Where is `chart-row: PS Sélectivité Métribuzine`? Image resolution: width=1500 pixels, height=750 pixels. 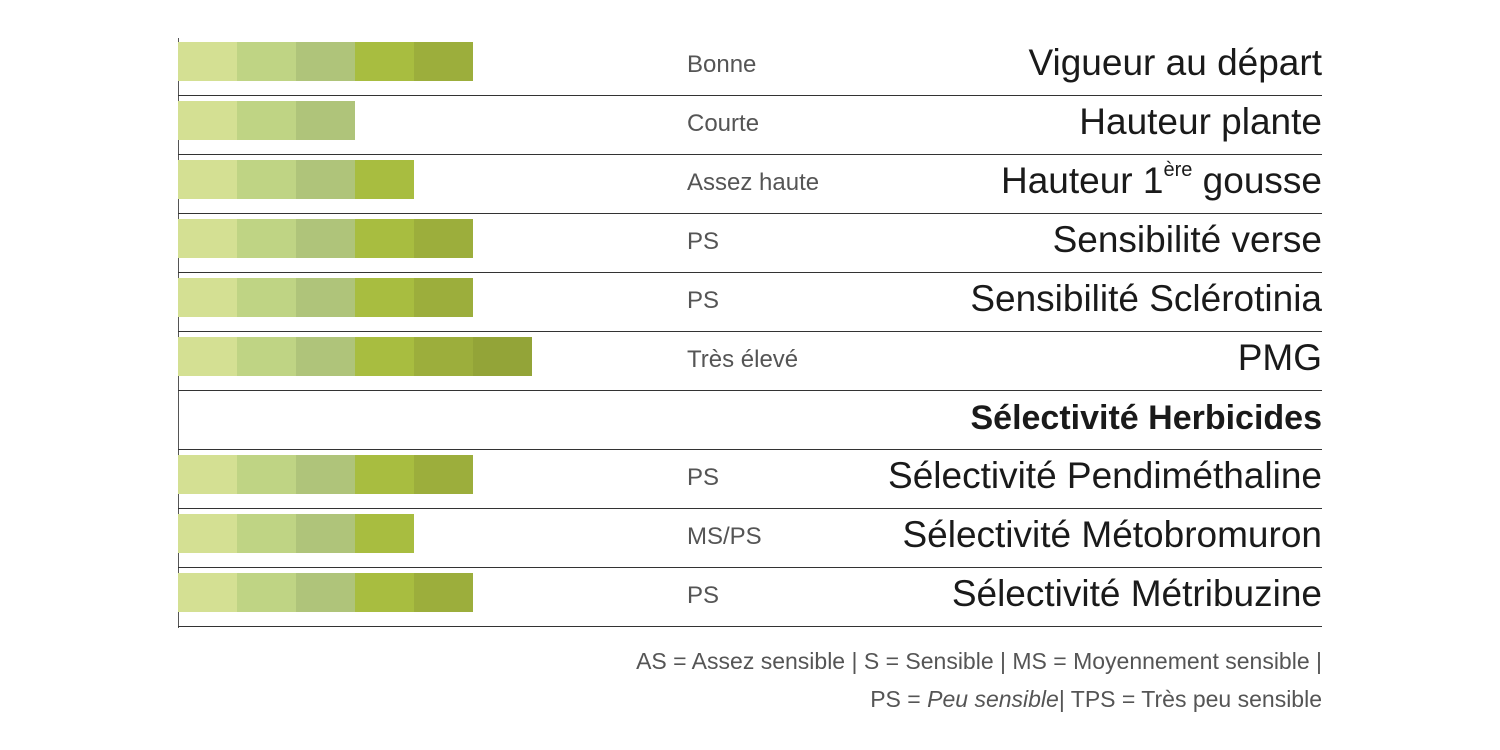 chart-row: PS Sélectivité Métribuzine is located at coordinates (750, 597).